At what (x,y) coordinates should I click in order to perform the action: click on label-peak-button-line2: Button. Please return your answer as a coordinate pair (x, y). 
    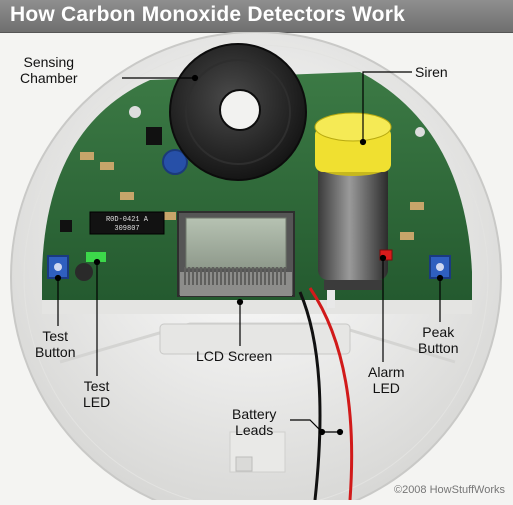
    Looking at the image, I should click on (438, 348).